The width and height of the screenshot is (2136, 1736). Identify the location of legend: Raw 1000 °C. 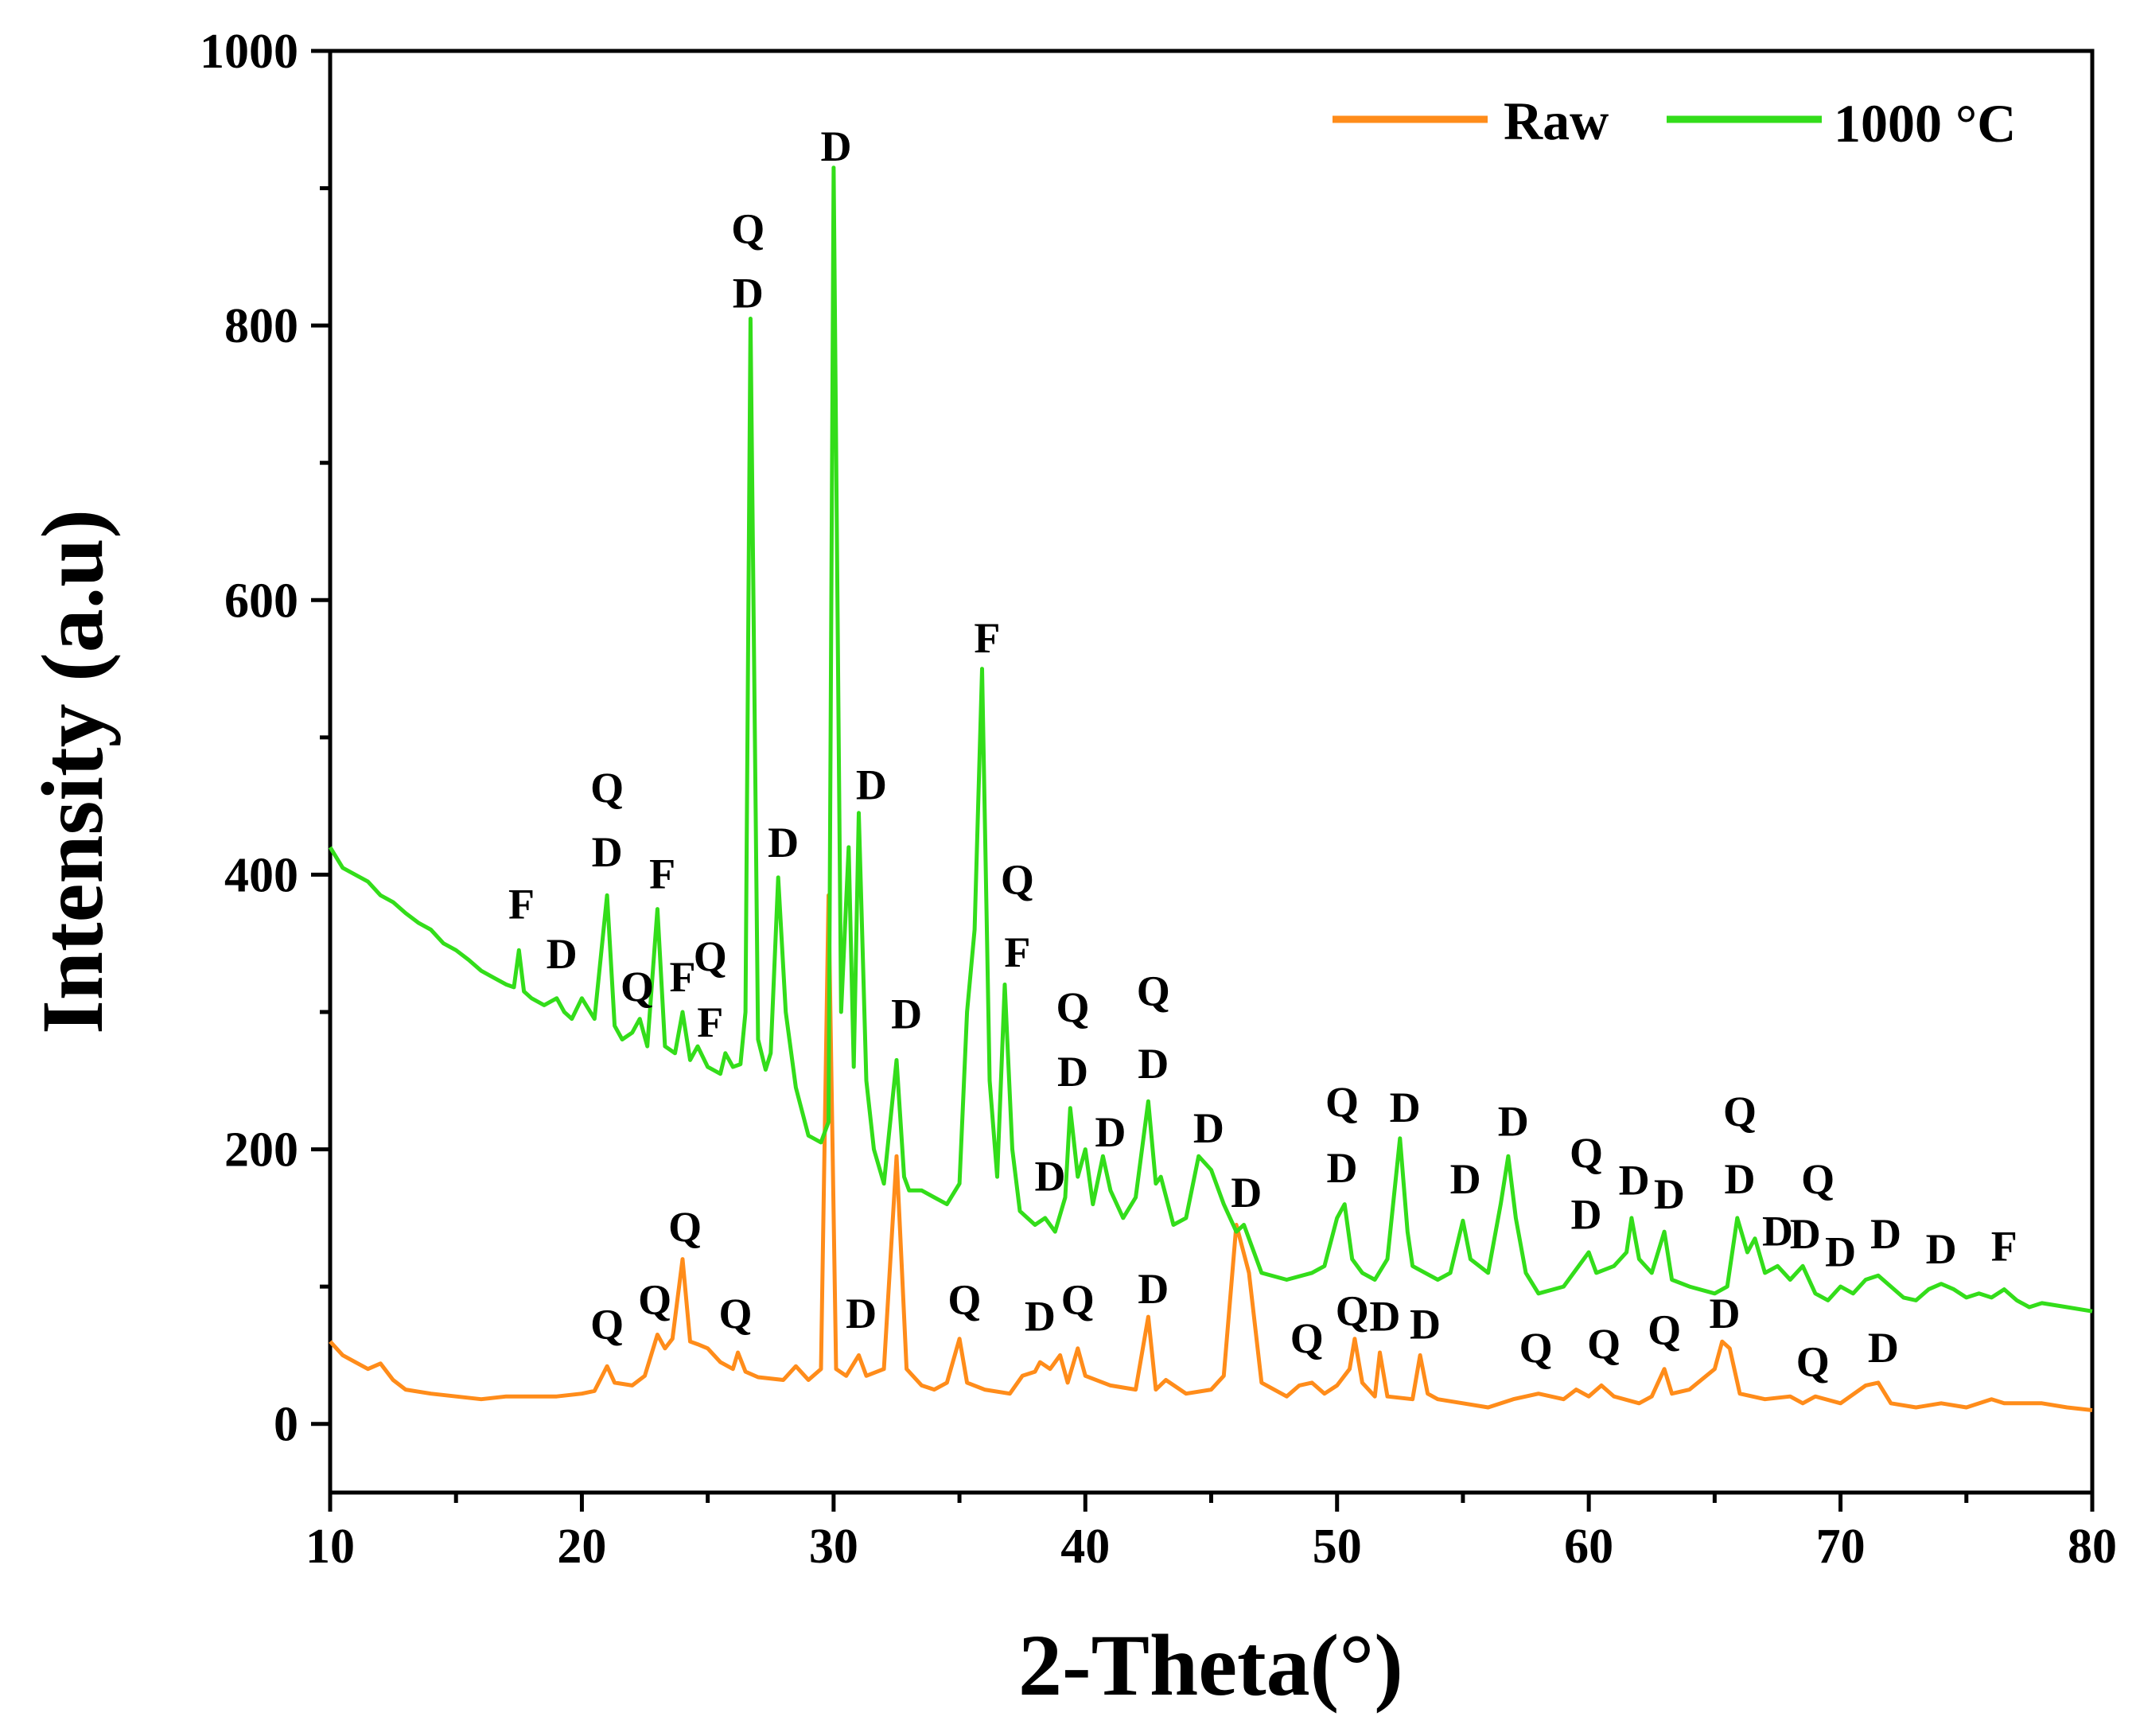
(1675, 122).